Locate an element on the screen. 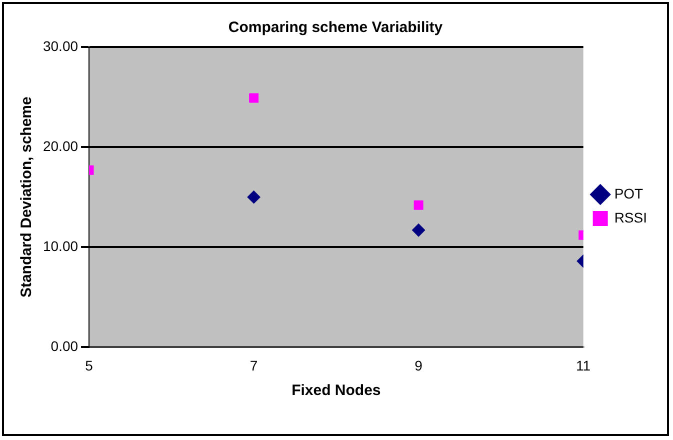 Image resolution: width=673 pixels, height=440 pixels. y-tick-label: 0.00 is located at coordinates (64, 346).